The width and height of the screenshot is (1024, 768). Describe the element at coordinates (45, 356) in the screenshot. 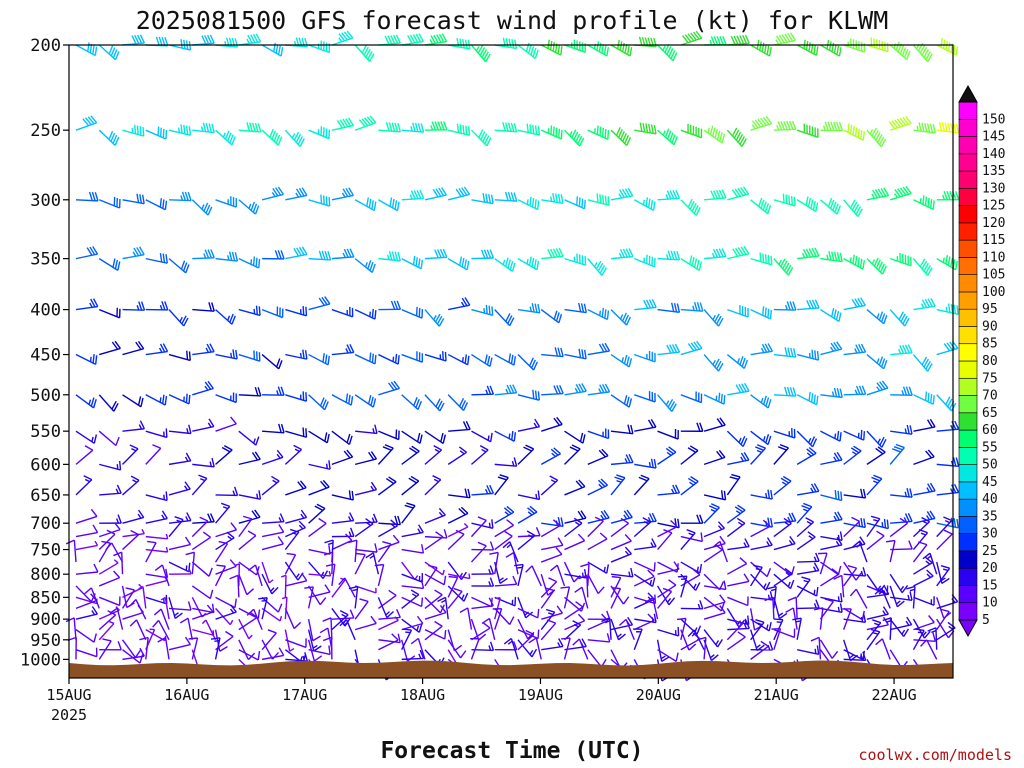

I see `y-tick-label: 450` at that location.